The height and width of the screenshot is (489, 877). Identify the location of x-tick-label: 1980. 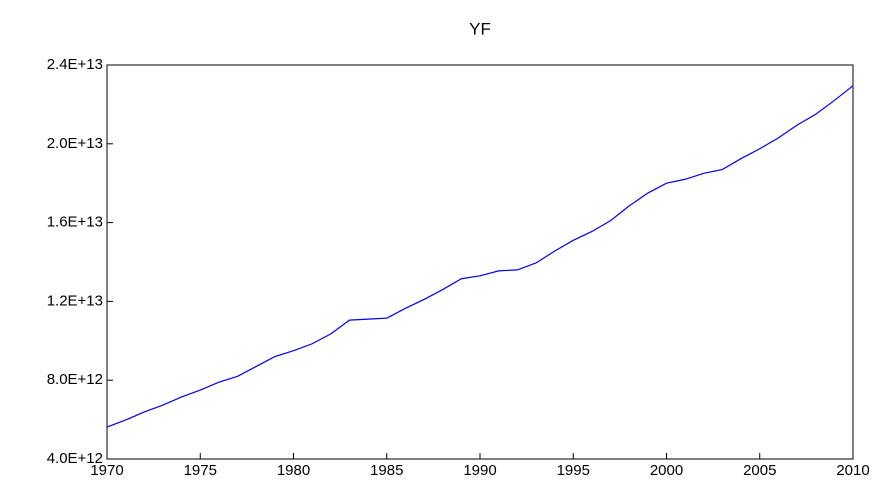
(293, 470).